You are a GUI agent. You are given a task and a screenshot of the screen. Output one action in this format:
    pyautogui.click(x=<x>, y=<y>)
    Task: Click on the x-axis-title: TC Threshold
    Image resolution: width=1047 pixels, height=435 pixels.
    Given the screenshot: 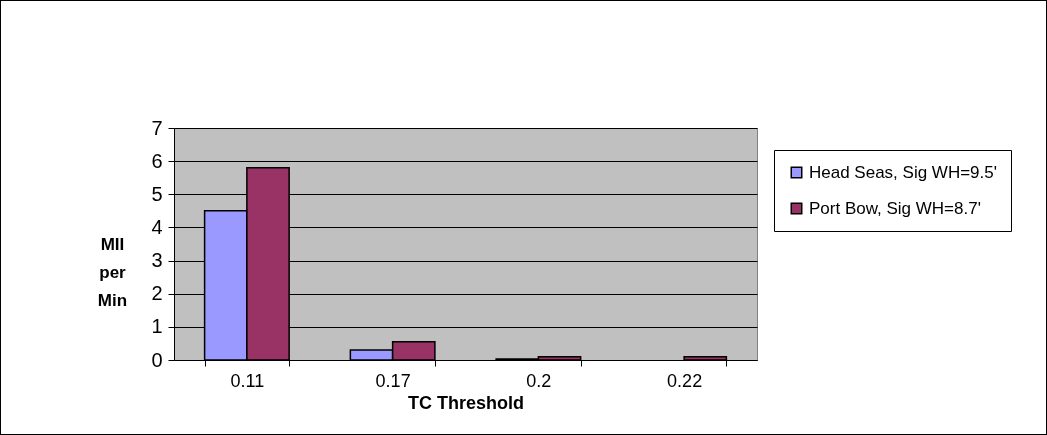 What is the action you would take?
    pyautogui.click(x=466, y=402)
    